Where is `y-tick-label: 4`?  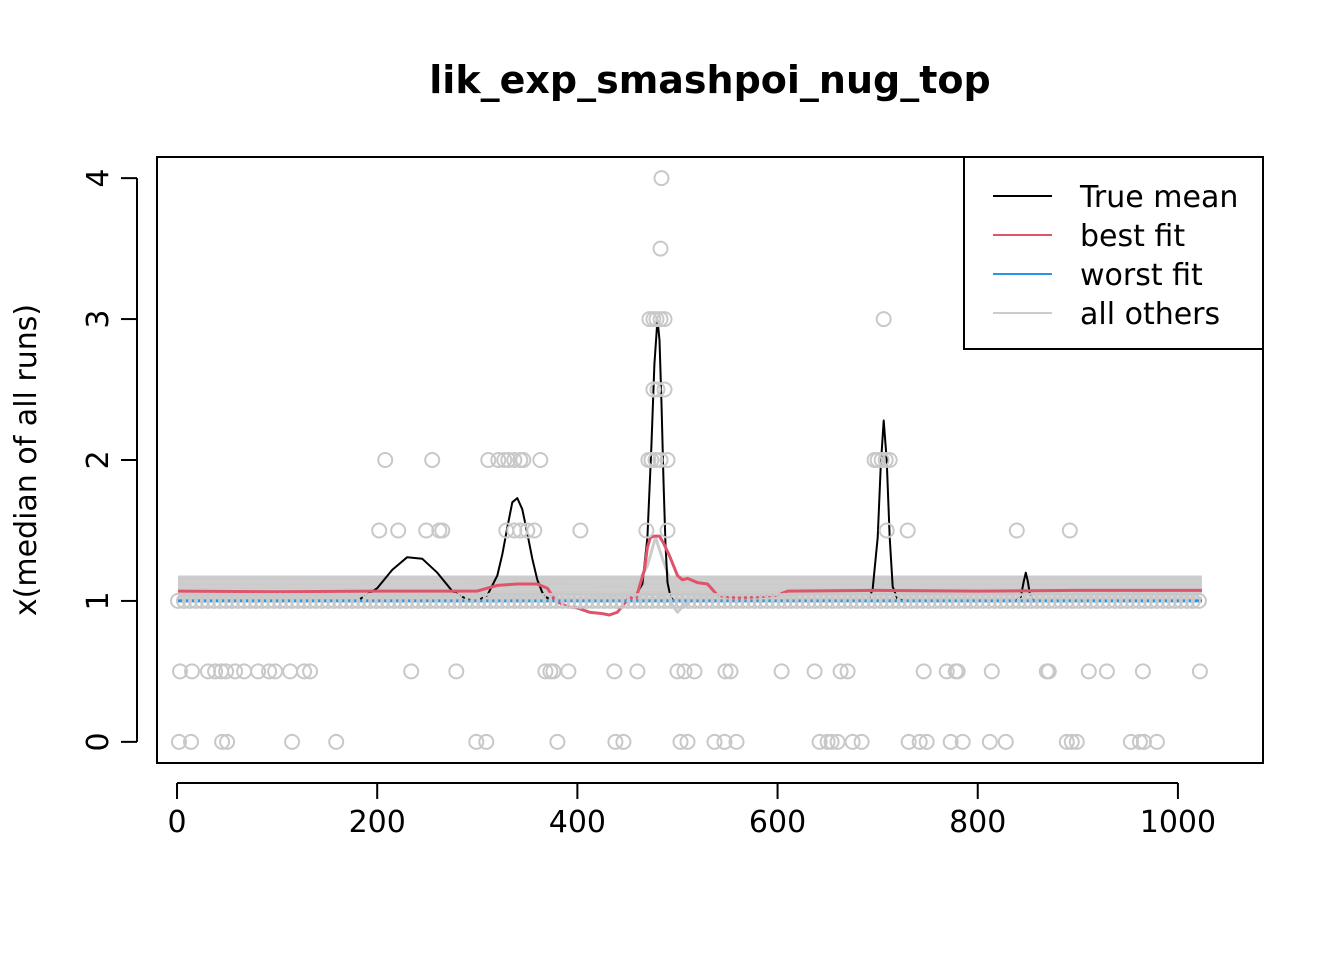 y-tick-label: 4 is located at coordinates (98, 178).